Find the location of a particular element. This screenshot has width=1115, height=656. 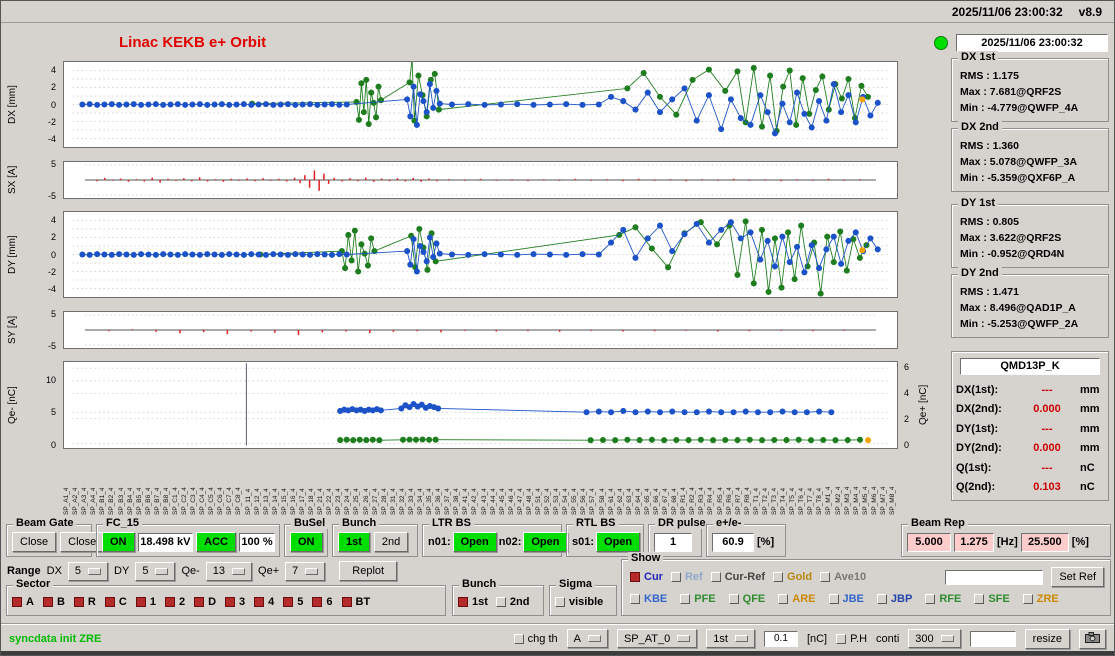

bpm-label: SP_66_4 is located at coordinates (656, 501).